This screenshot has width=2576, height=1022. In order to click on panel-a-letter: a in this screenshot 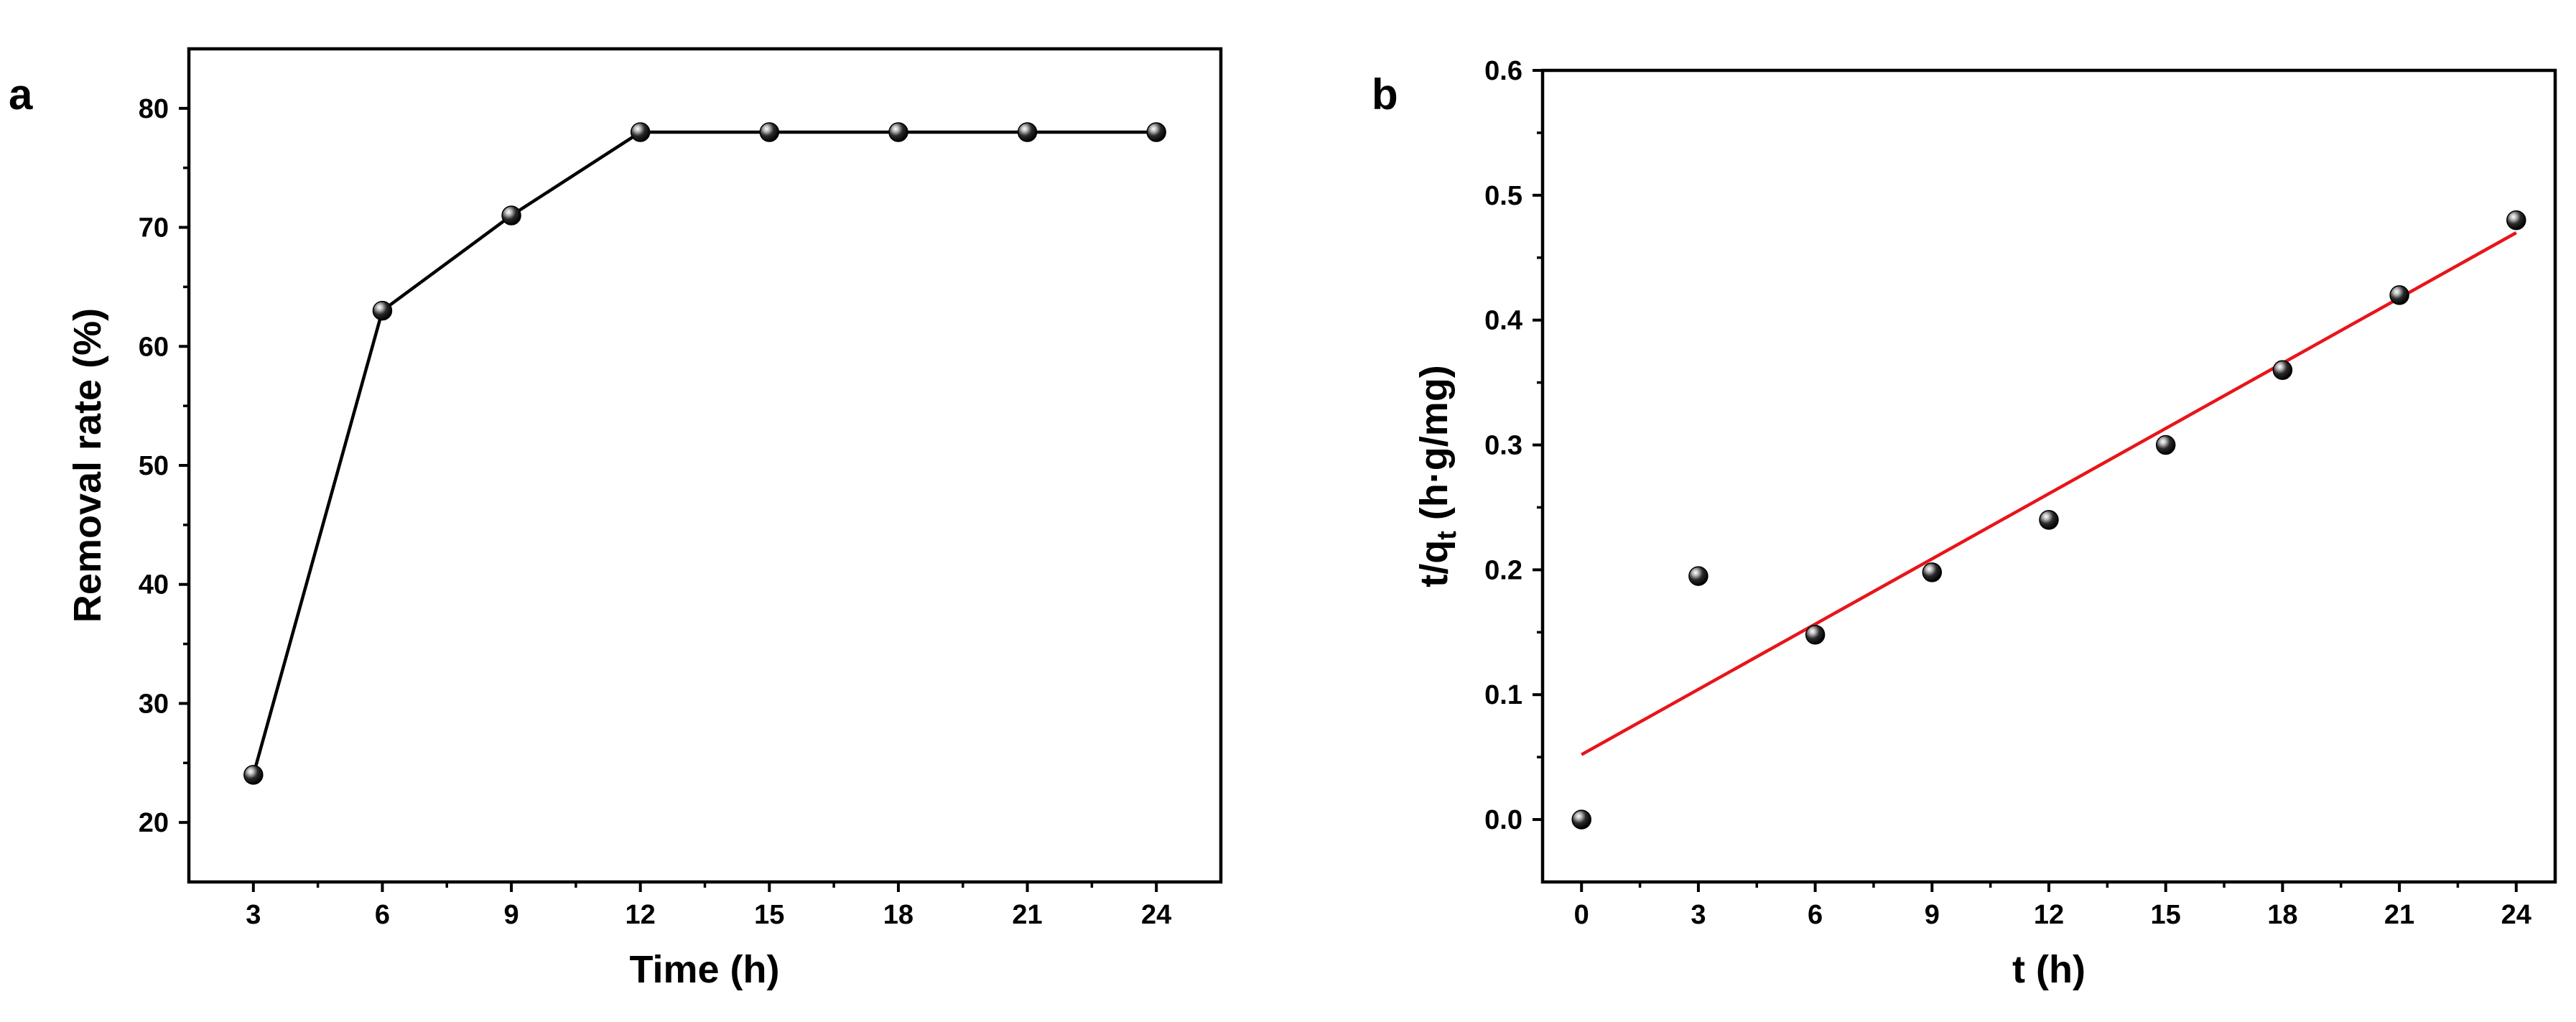, I will do `click(21, 94)`.